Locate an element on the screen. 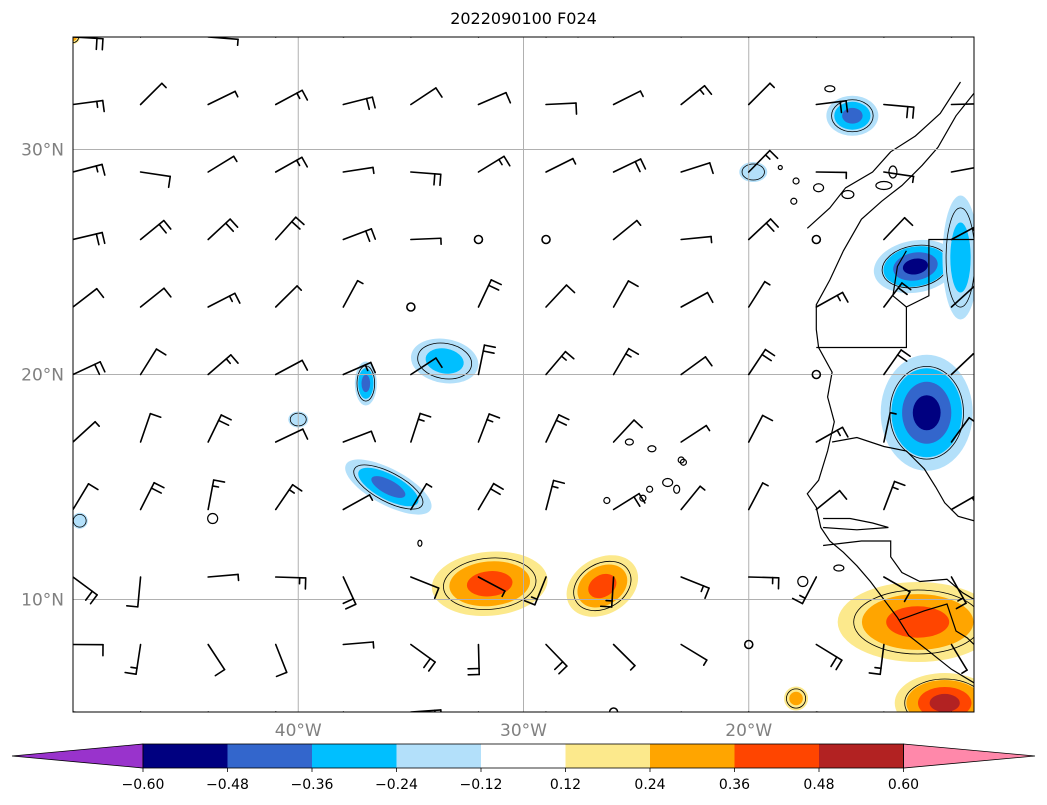 The height and width of the screenshot is (805, 1047). calm-circle is located at coordinates (613, 709).